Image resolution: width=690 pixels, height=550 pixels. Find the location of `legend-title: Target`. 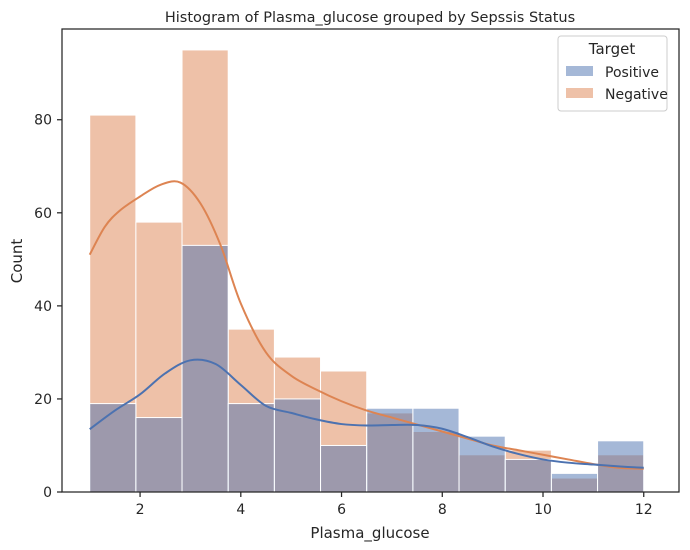

legend-title: Target is located at coordinates (612, 49).